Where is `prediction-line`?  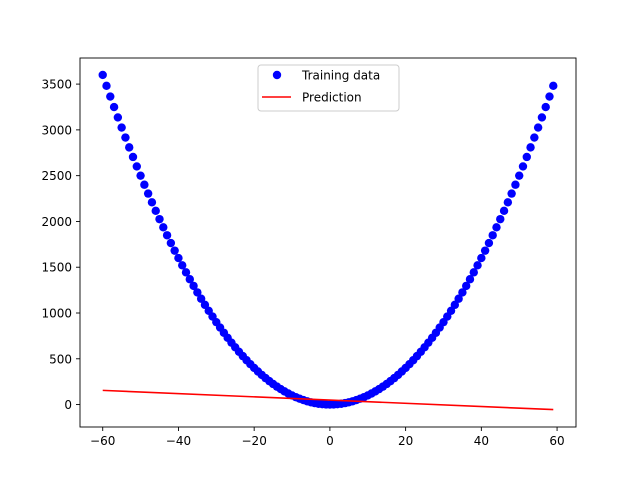 prediction-line is located at coordinates (328, 400).